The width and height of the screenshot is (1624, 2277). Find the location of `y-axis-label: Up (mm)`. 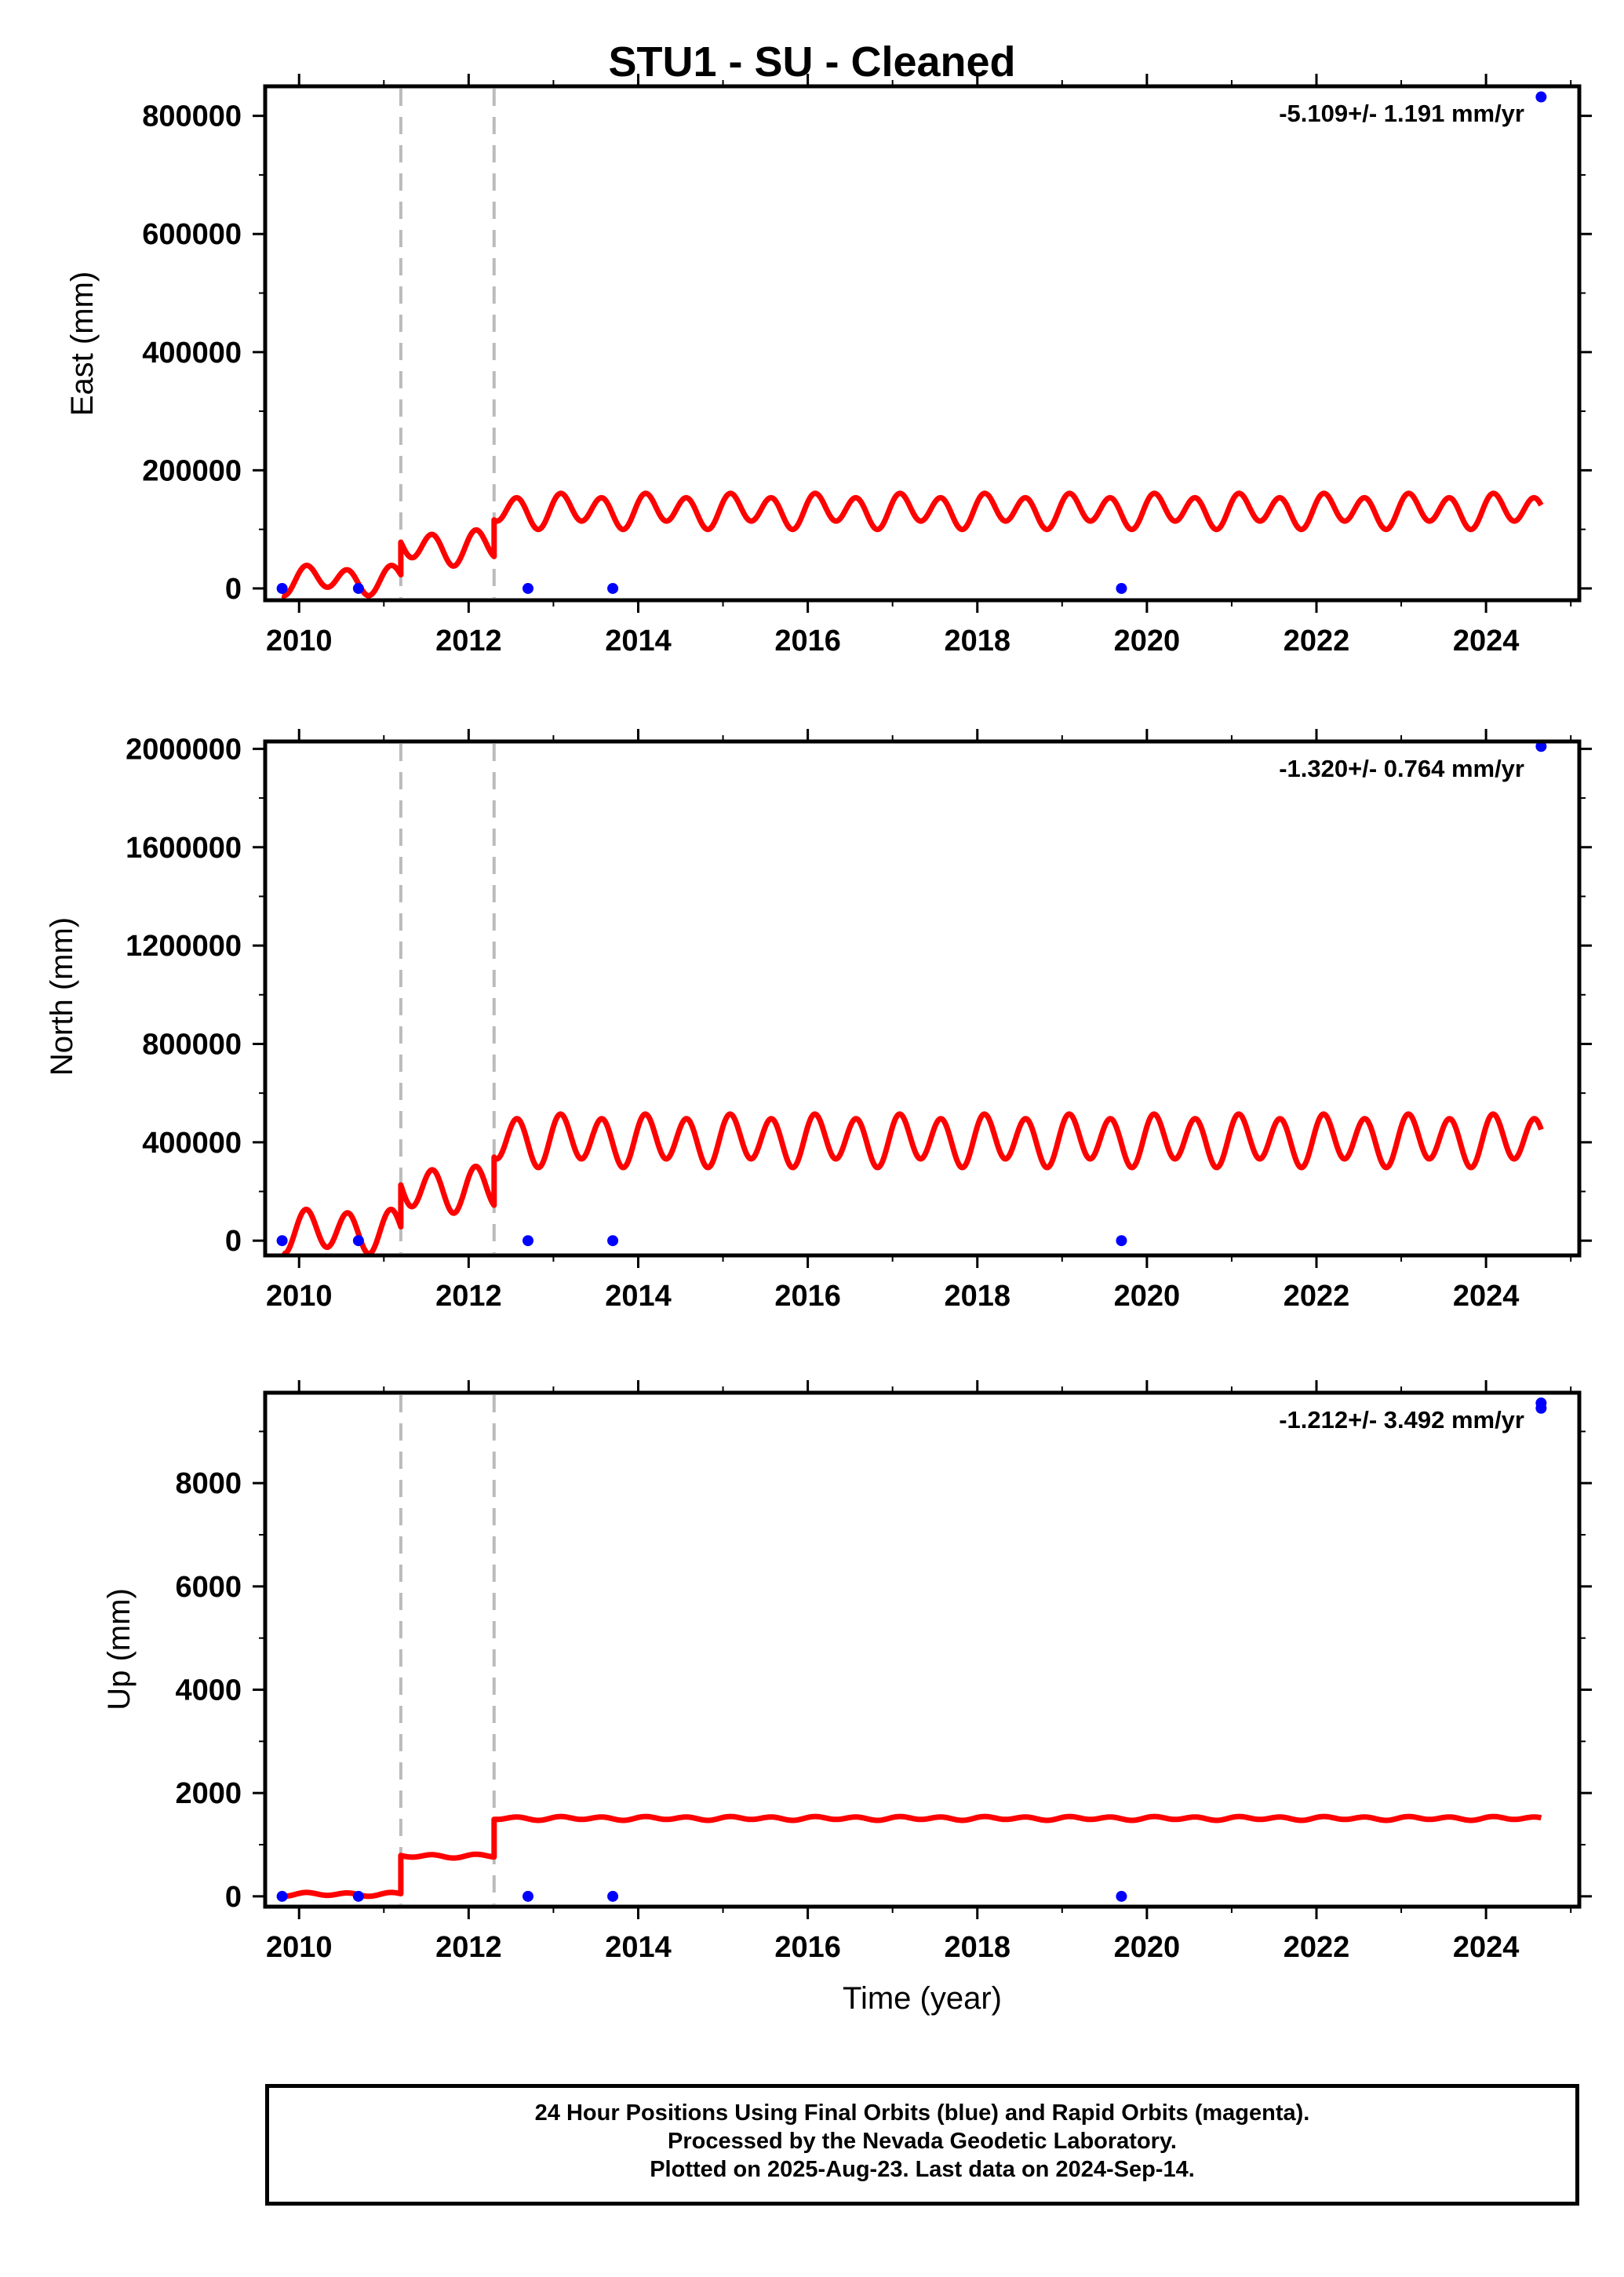

y-axis-label: Up (mm) is located at coordinates (120, 1649).